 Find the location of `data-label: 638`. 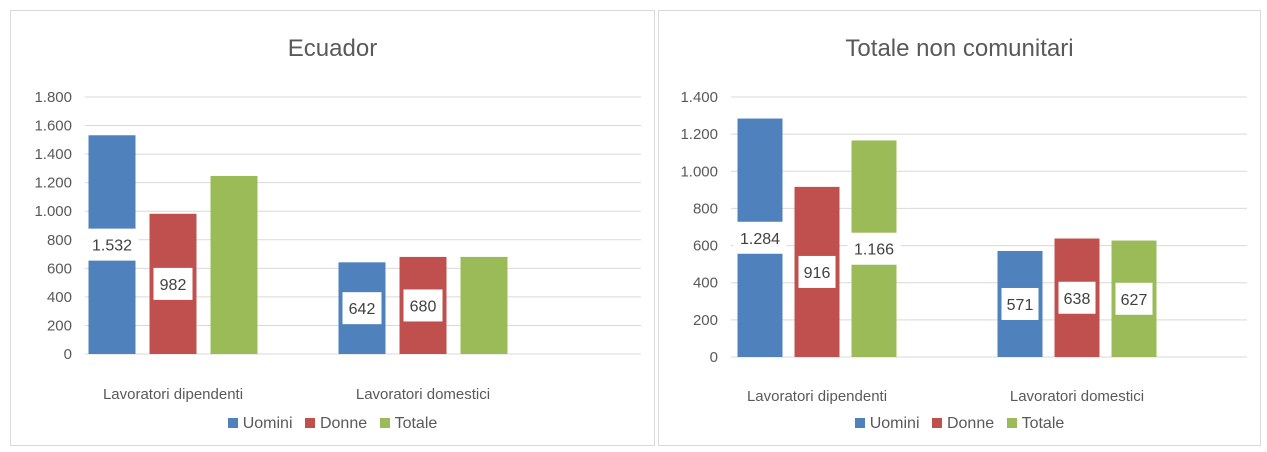

data-label: 638 is located at coordinates (1077, 299).